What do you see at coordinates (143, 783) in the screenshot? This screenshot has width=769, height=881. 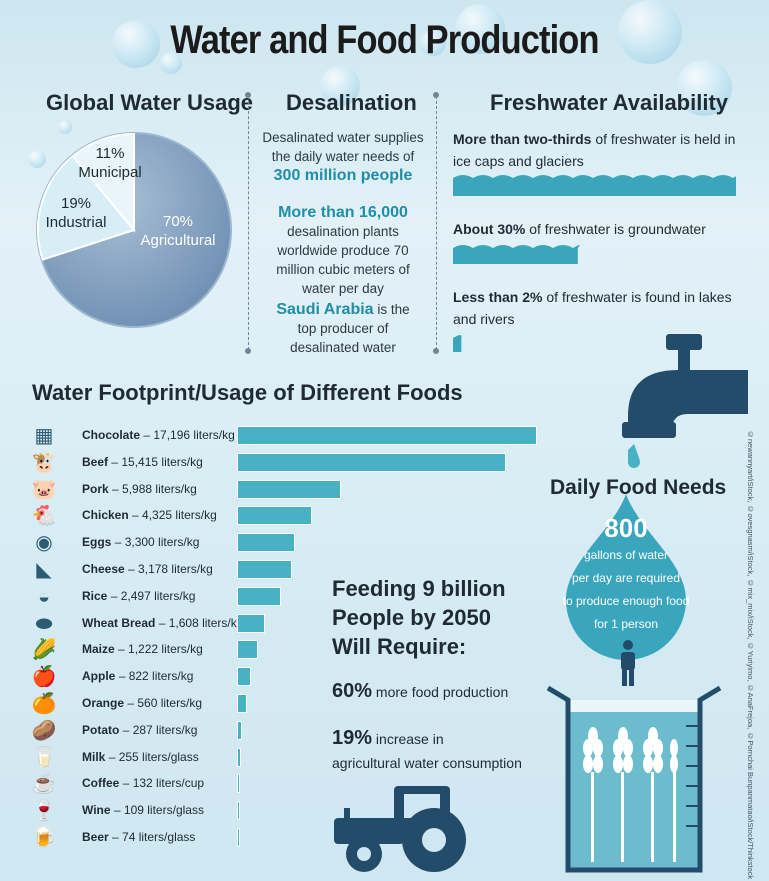 I see `food-label: Coffee – 132 liters/cup` at bounding box center [143, 783].